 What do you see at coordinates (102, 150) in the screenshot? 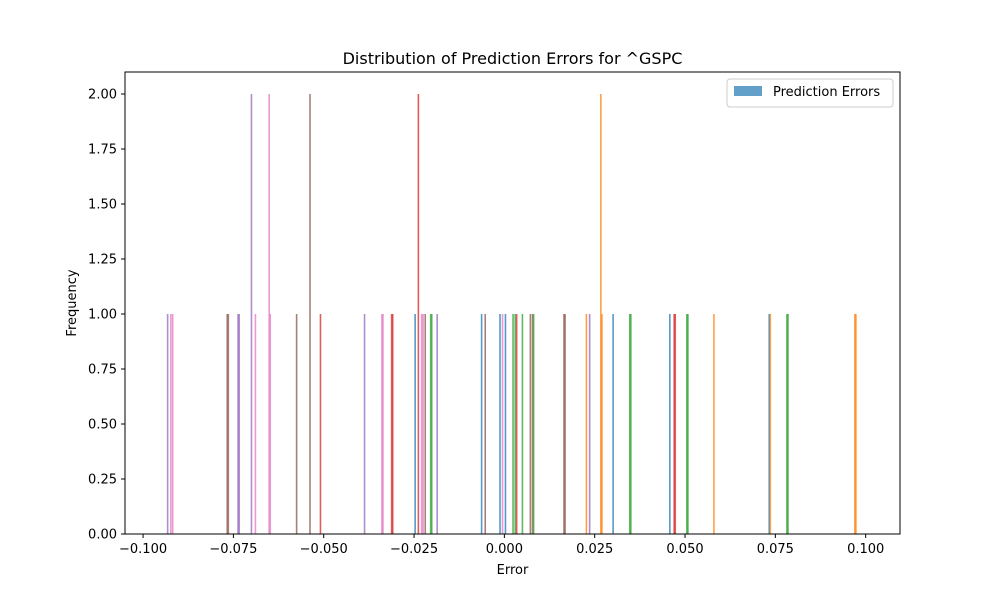
I see `y-tick-label: 1.75` at bounding box center [102, 150].